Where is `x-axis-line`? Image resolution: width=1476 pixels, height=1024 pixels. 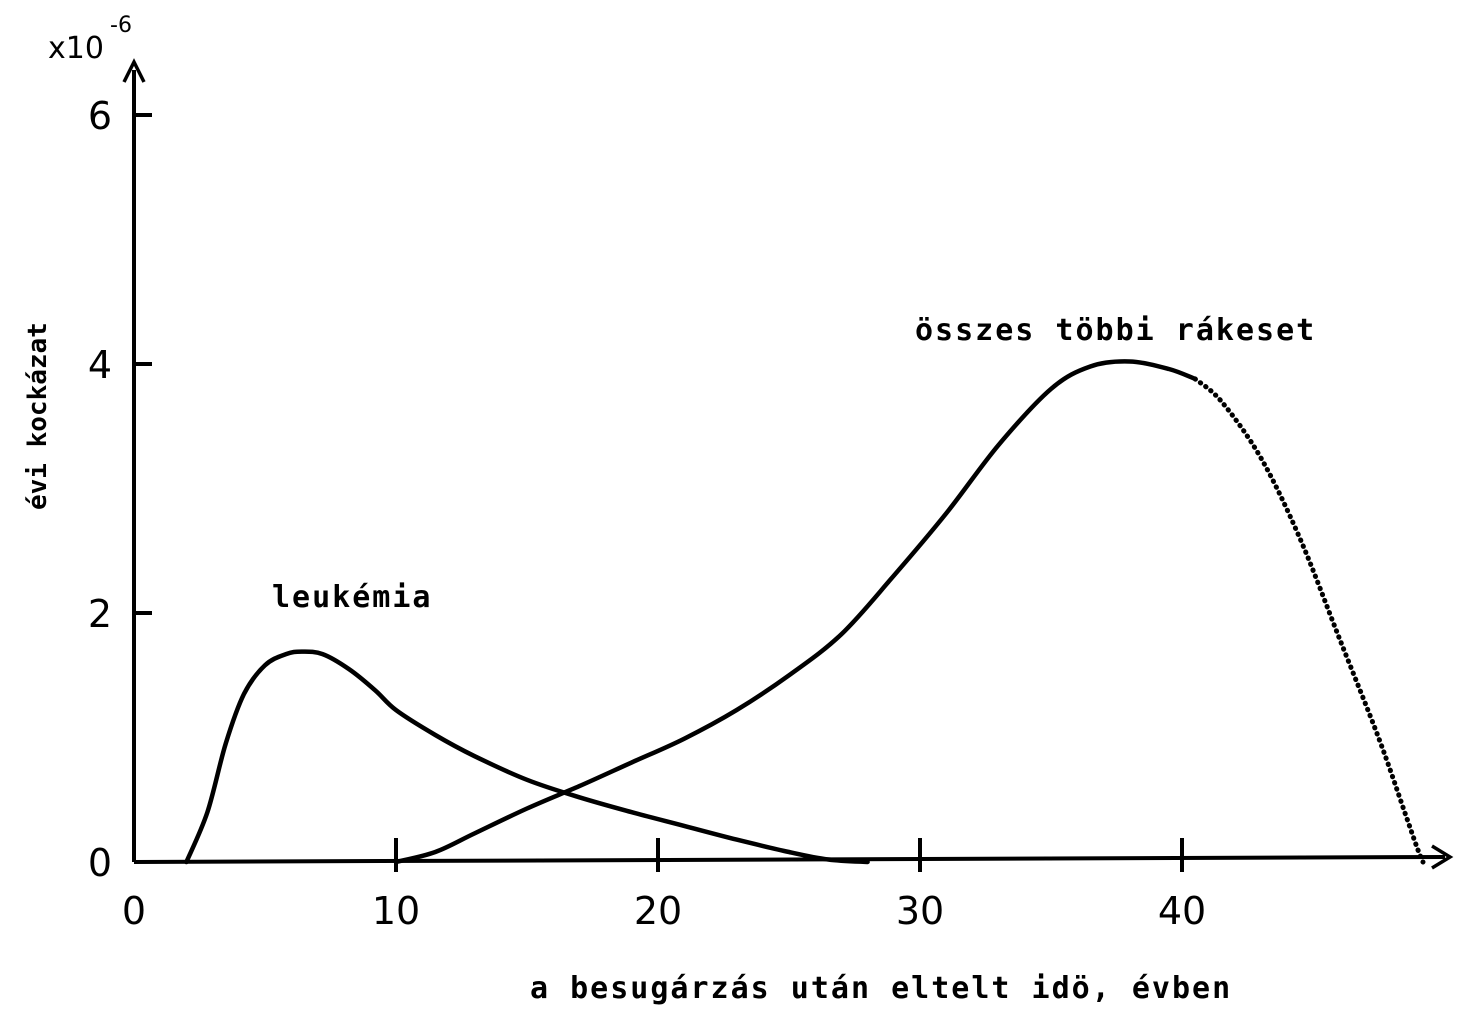 x-axis-line is located at coordinates (789, 859).